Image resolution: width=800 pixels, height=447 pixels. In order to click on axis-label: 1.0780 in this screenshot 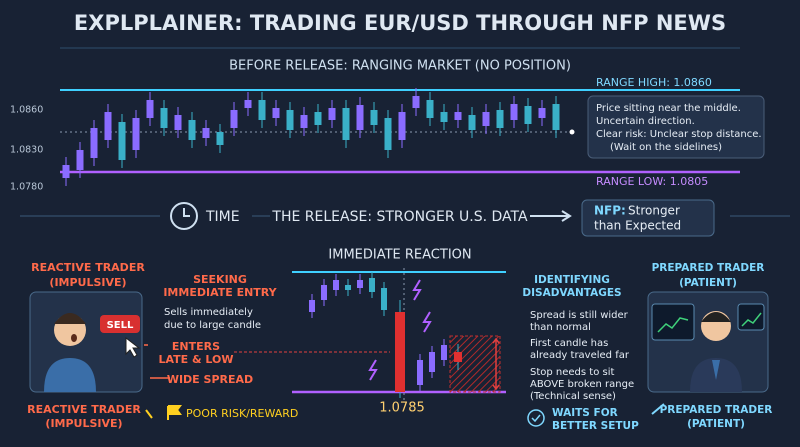, I will do `click(26, 187)`.